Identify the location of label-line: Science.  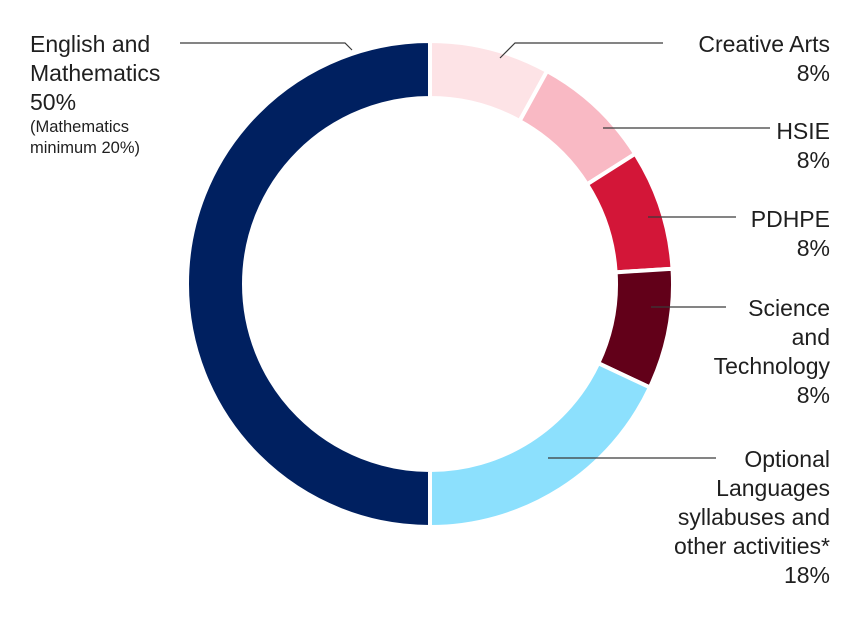
(789, 308).